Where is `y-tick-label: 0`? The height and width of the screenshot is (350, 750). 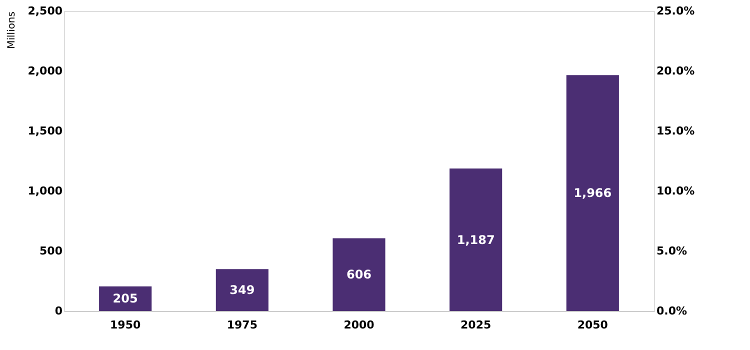
y-tick-label: 0 is located at coordinates (58, 311).